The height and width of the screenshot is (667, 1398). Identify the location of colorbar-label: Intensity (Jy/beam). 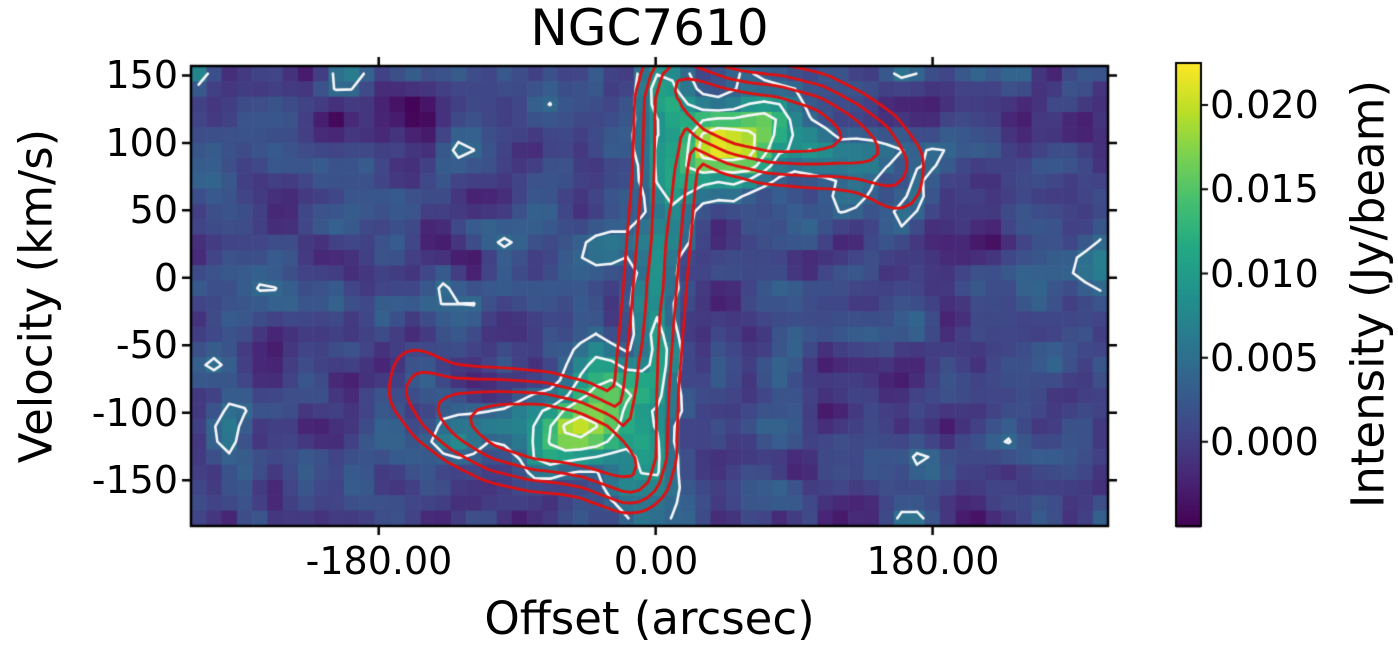
(1368, 294).